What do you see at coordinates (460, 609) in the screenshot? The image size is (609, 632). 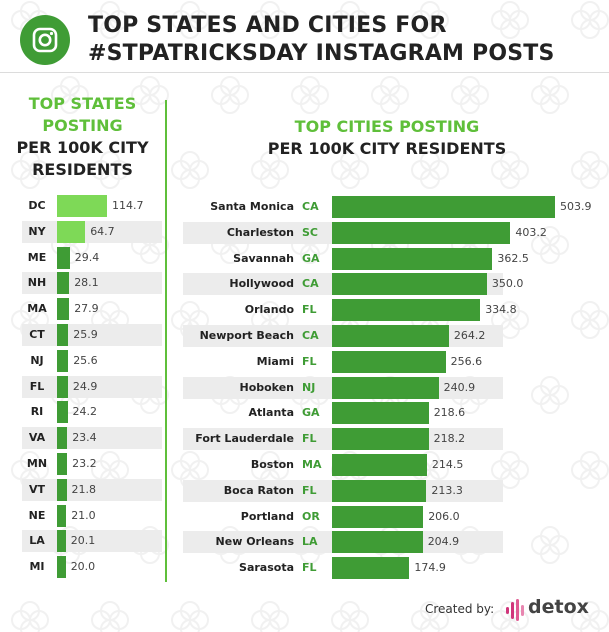 I see `created-by-label: Created by:` at bounding box center [460, 609].